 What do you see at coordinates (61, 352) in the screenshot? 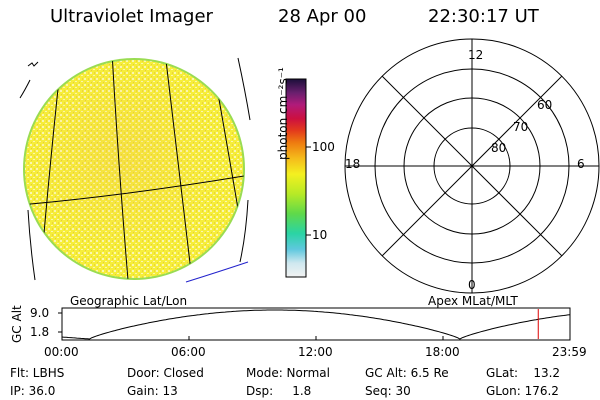
I see `time-tick-0000: 00:00` at bounding box center [61, 352].